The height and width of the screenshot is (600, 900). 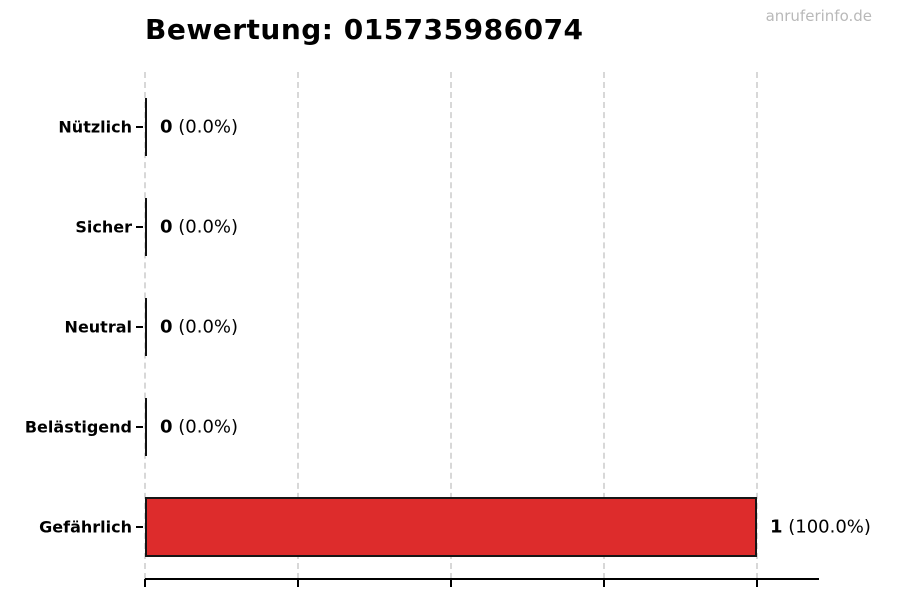 What do you see at coordinates (146, 127) in the screenshot?
I see `bar-nuetzlich` at bounding box center [146, 127].